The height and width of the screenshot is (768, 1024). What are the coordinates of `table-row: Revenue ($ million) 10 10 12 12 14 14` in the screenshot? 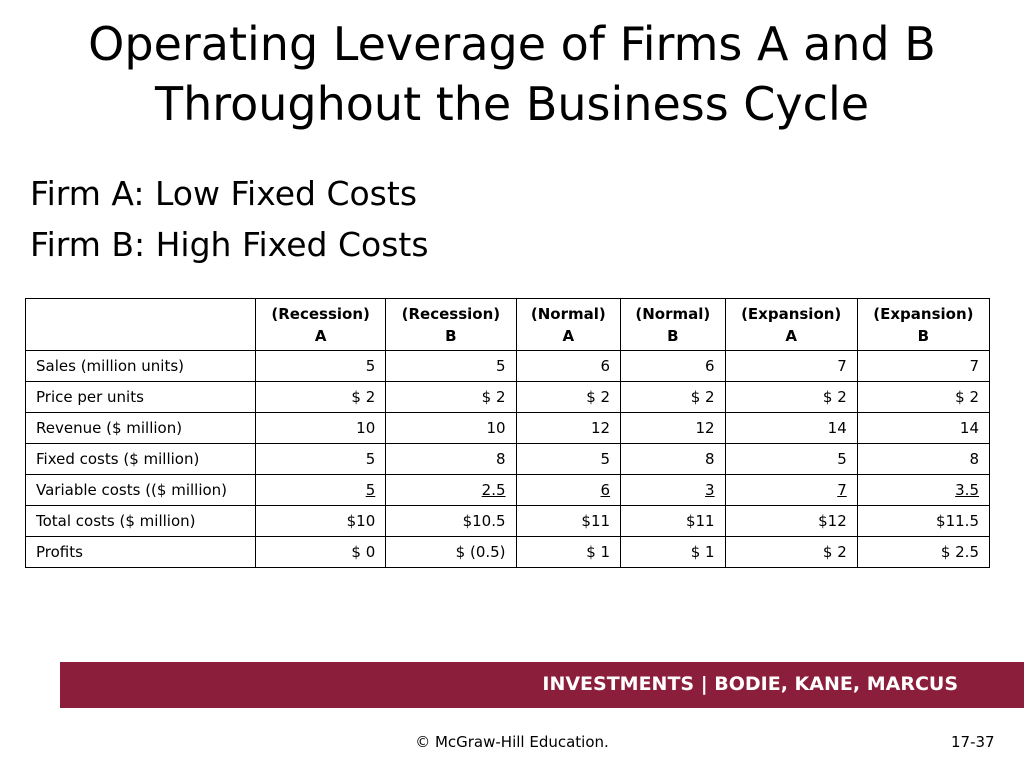 It's located at (508, 428).